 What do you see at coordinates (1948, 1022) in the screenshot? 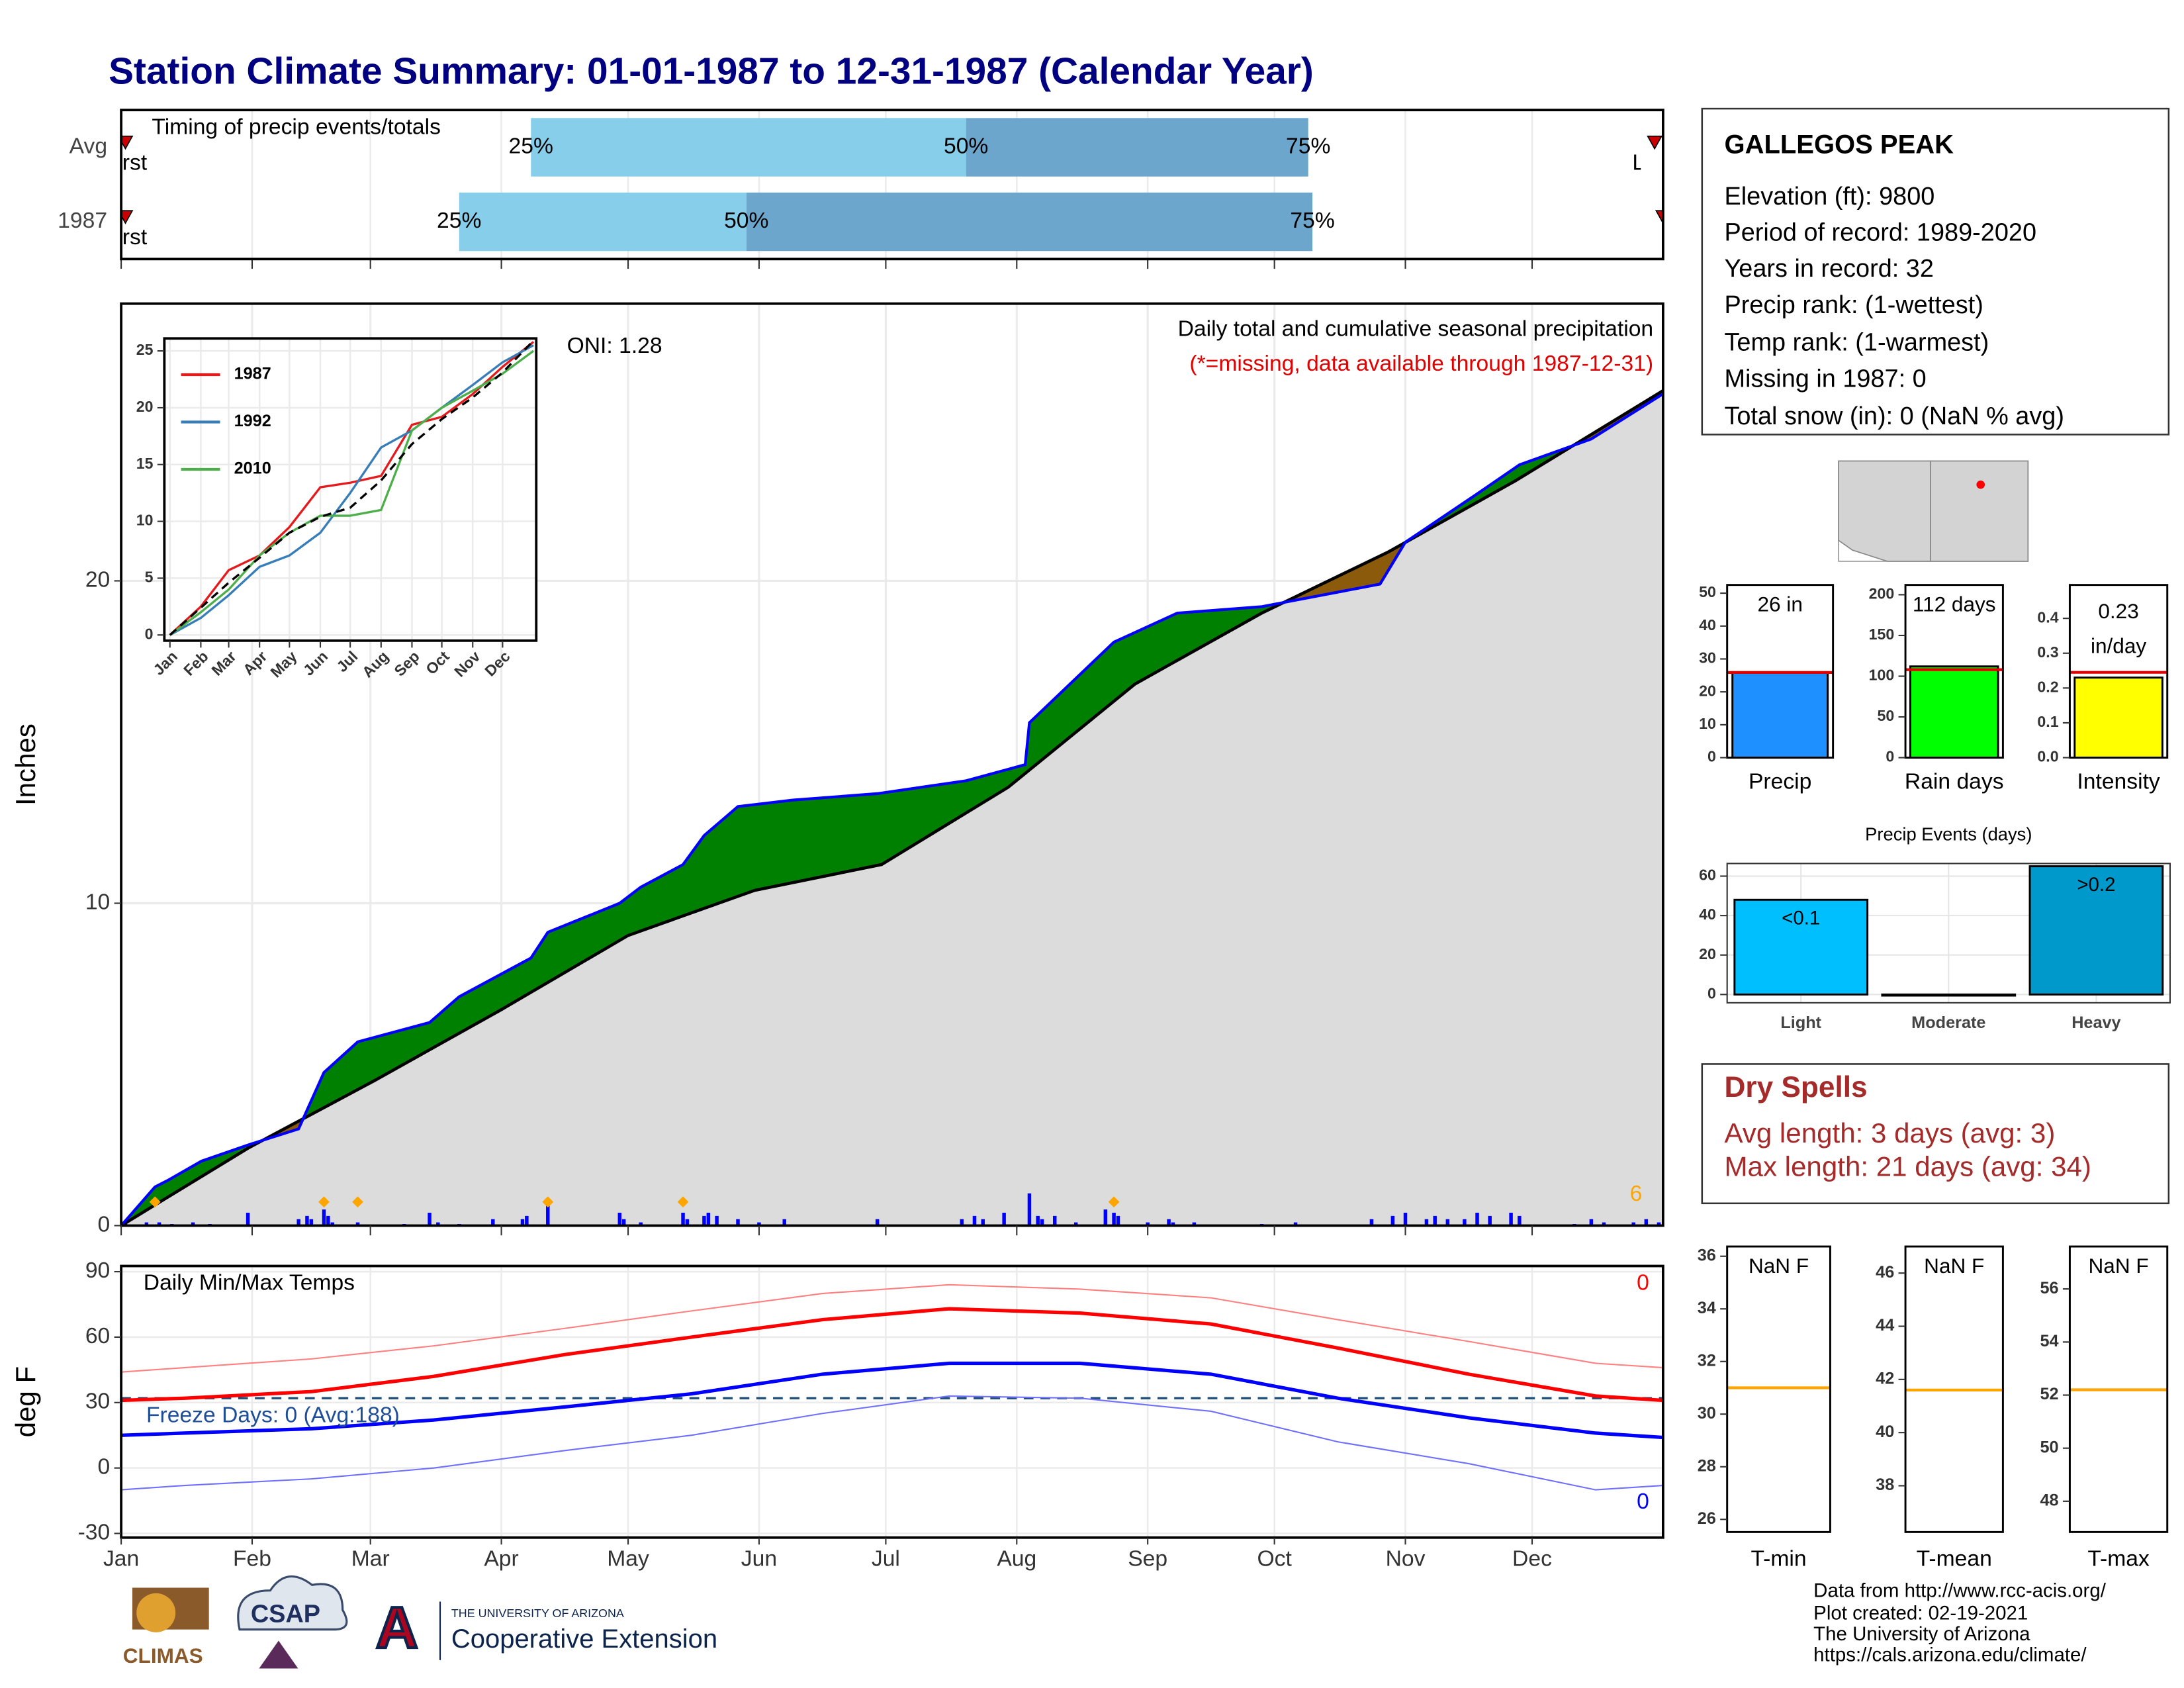
I see `category-label: Moderate` at bounding box center [1948, 1022].